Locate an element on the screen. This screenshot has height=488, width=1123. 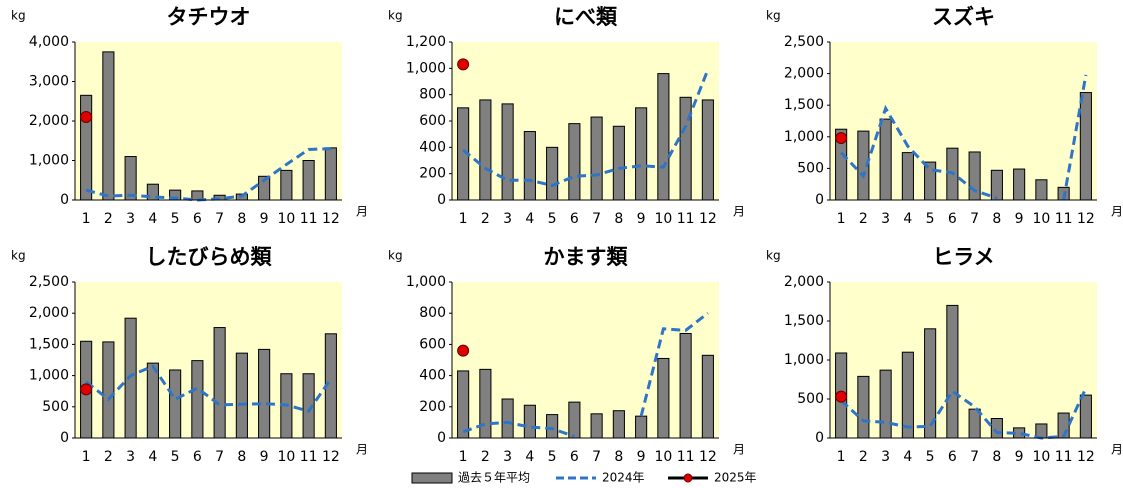
y-tick-label: 600 is located at coordinates (432, 344).